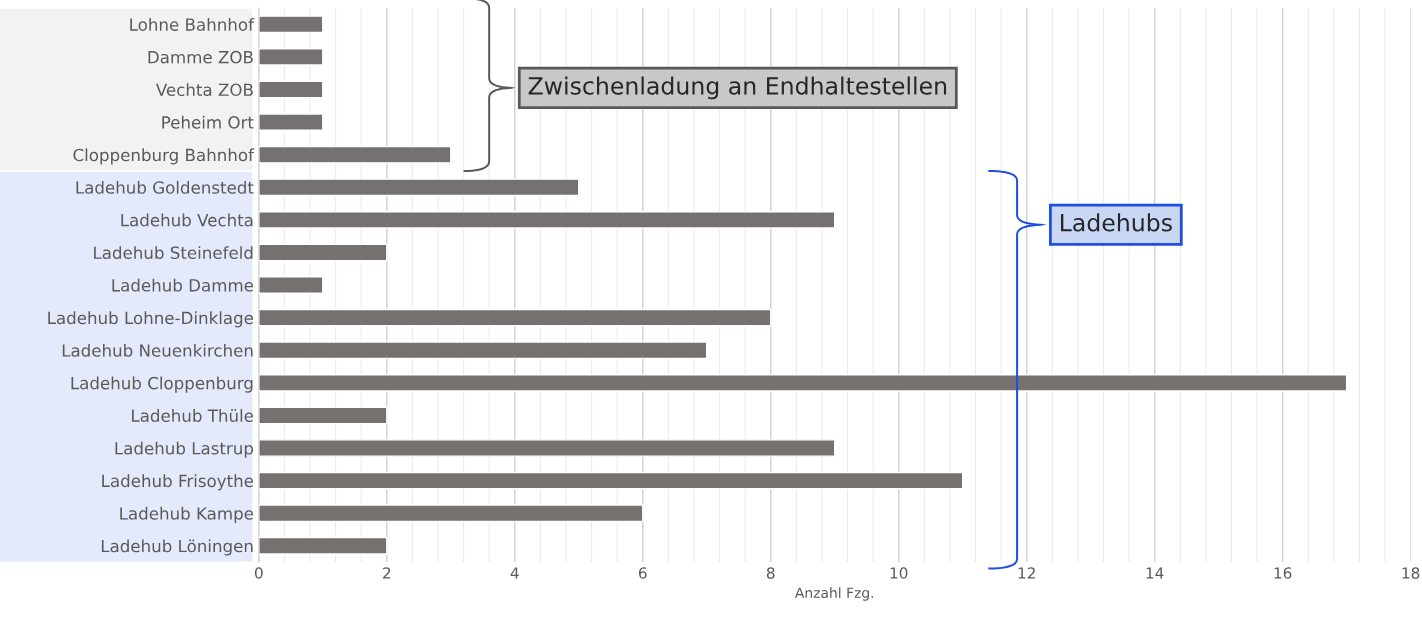 The height and width of the screenshot is (617, 1422). Describe the element at coordinates (187, 514) in the screenshot. I see `y-tick-label: Ladehub Kampe` at that location.